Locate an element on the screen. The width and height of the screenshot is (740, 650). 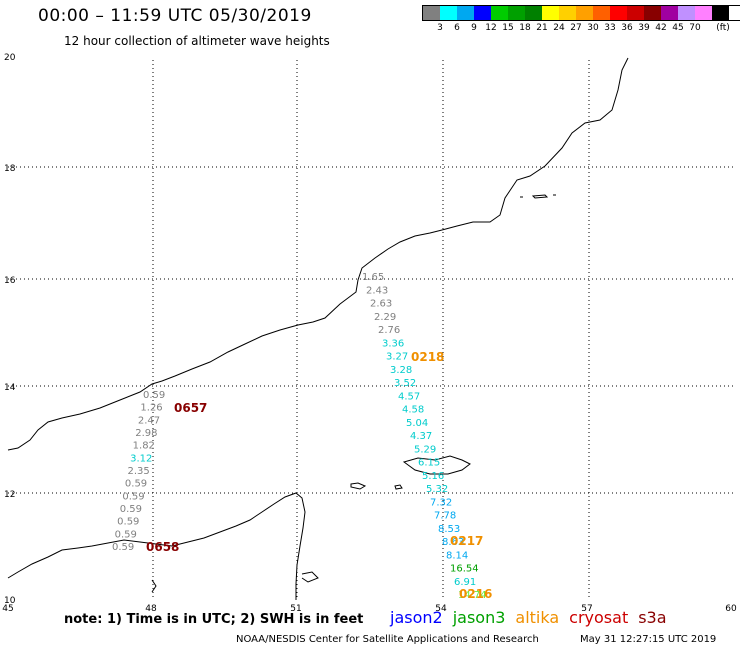
swh-value: 7.32 is located at coordinates (441, 502).